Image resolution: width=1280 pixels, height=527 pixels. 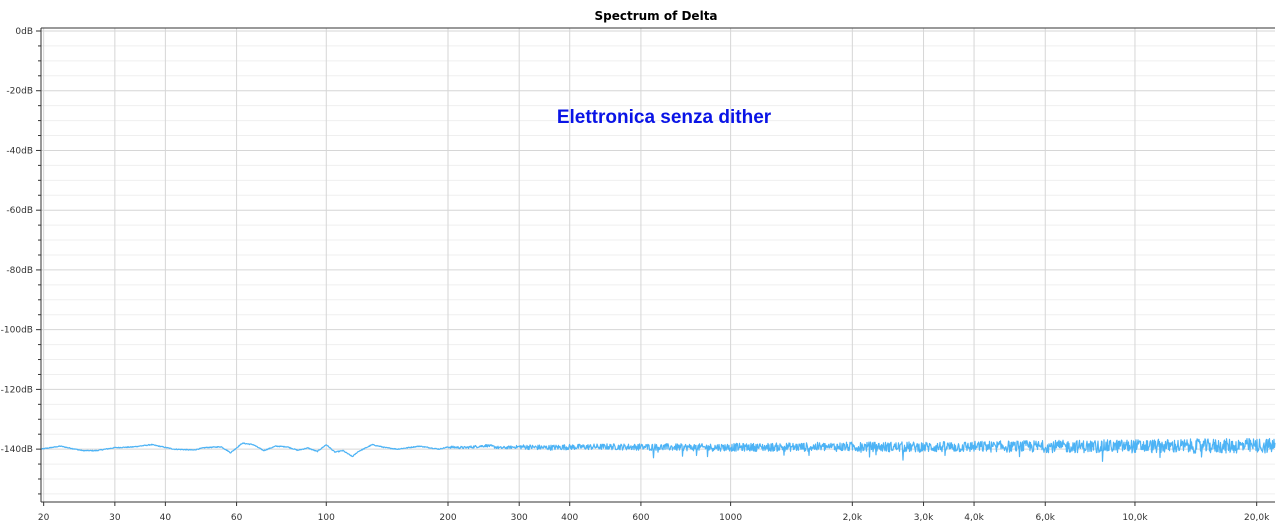 I want to click on x-tick-label: 20,0k, so click(x=1257, y=518).